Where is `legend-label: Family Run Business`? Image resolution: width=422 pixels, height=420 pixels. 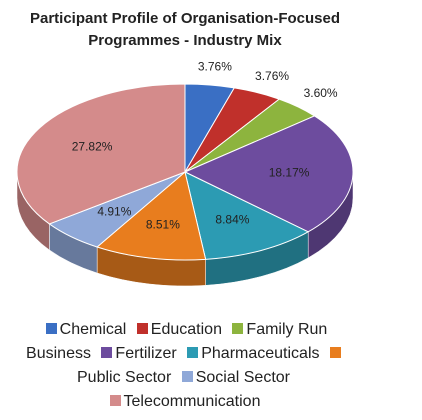
legend-label: Family Run Business is located at coordinates (177, 341).